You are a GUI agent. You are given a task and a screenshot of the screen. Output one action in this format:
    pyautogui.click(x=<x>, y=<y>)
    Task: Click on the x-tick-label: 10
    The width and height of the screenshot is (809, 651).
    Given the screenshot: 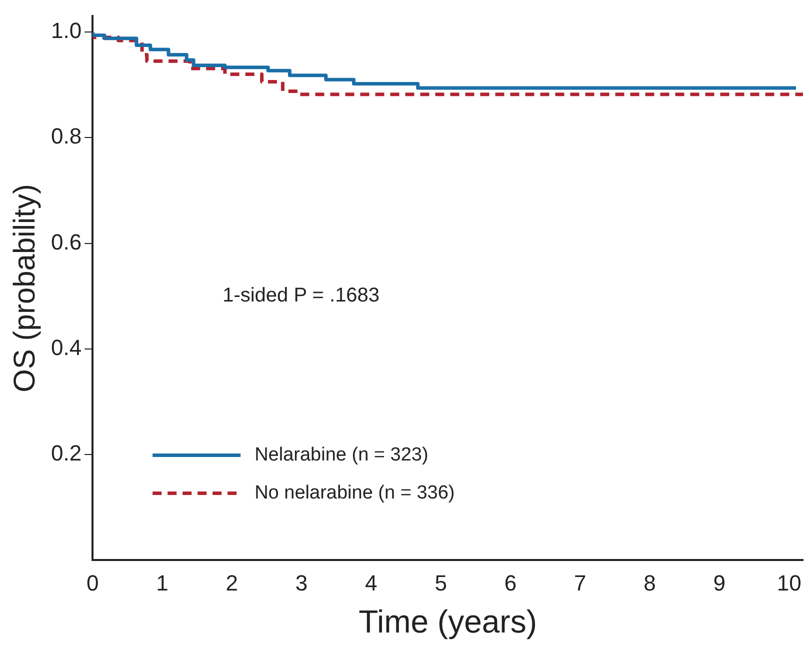 What is the action you would take?
    pyautogui.click(x=789, y=583)
    